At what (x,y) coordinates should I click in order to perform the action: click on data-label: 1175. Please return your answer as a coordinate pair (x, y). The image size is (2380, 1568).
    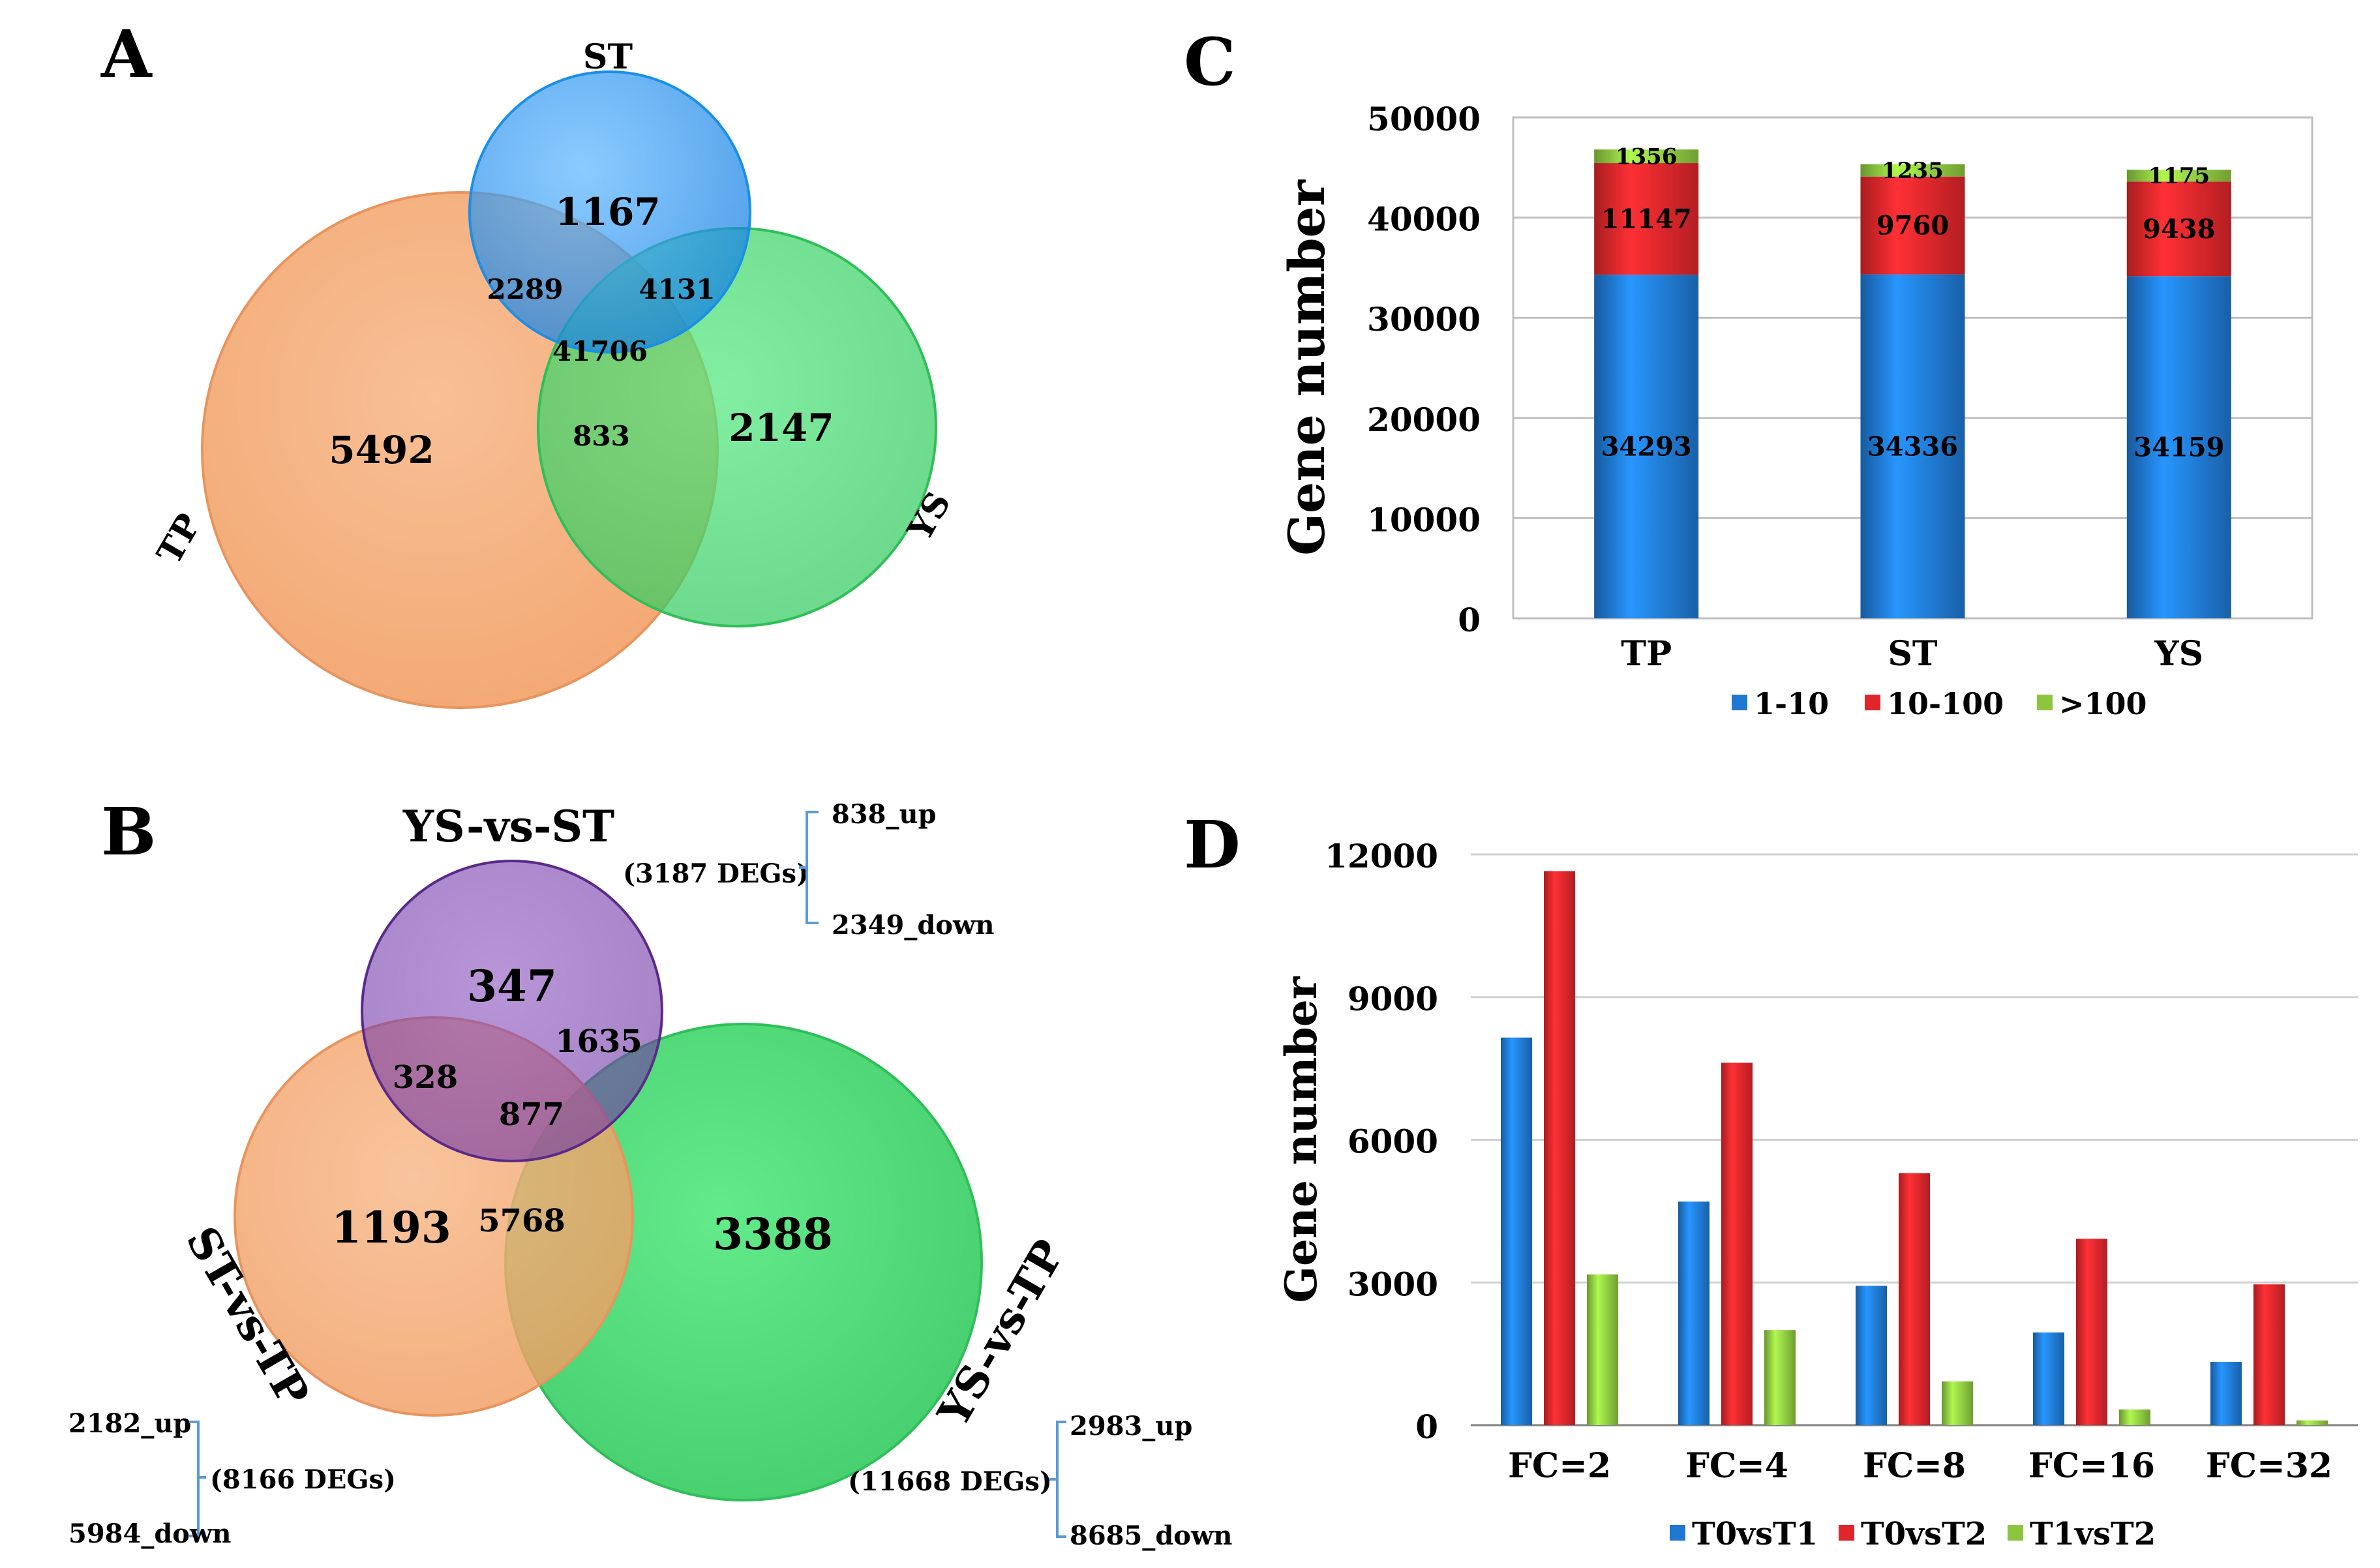
    Looking at the image, I should click on (2179, 176).